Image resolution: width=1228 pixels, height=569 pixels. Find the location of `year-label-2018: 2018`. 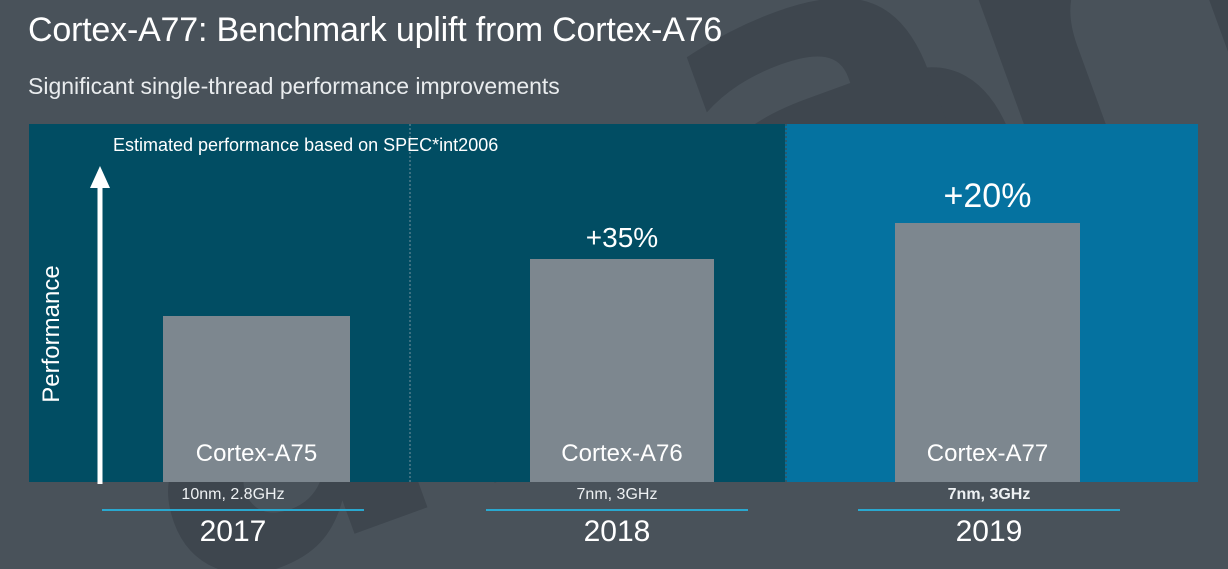

year-label-2018: 2018 is located at coordinates (617, 531).